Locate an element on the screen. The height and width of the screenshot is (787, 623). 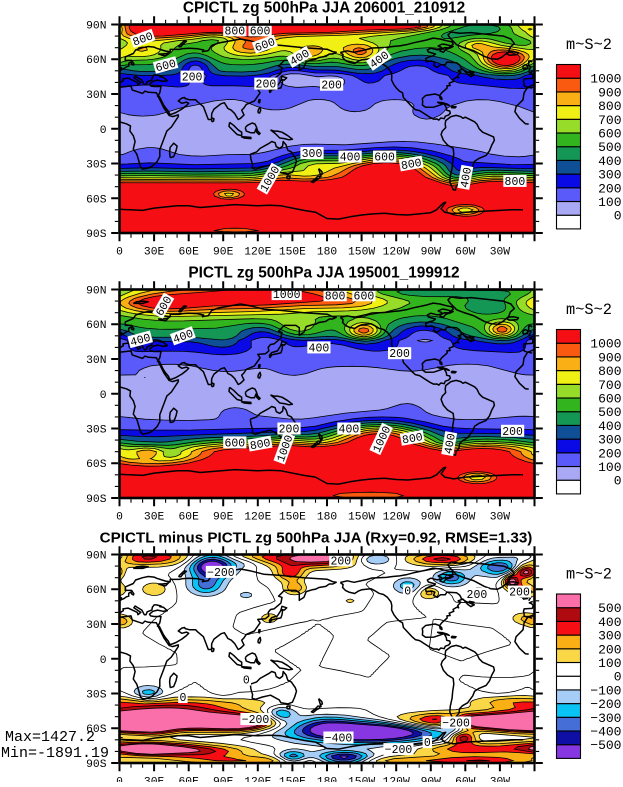
svg-text: 180 is located at coordinates (327, 780).